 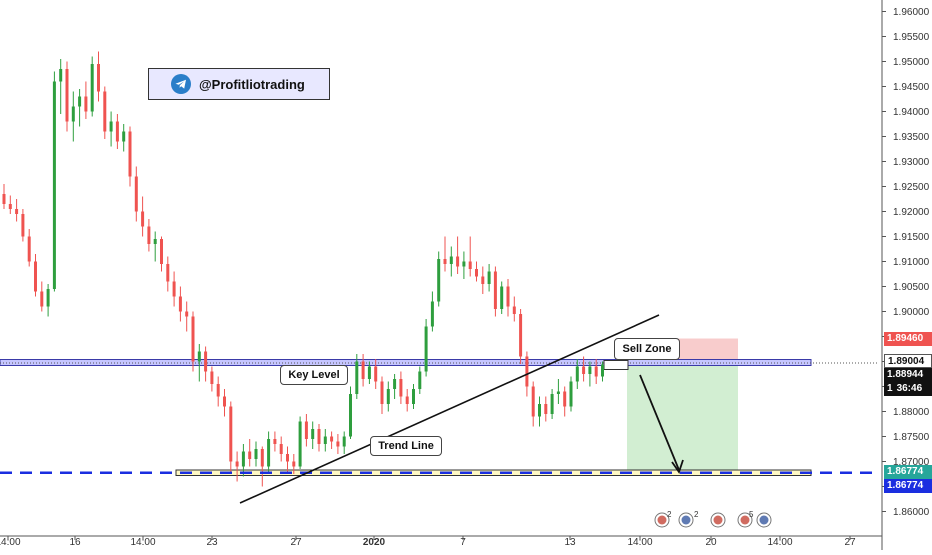 I want to click on y-tick-label: 1.93000, so click(x=911, y=162).